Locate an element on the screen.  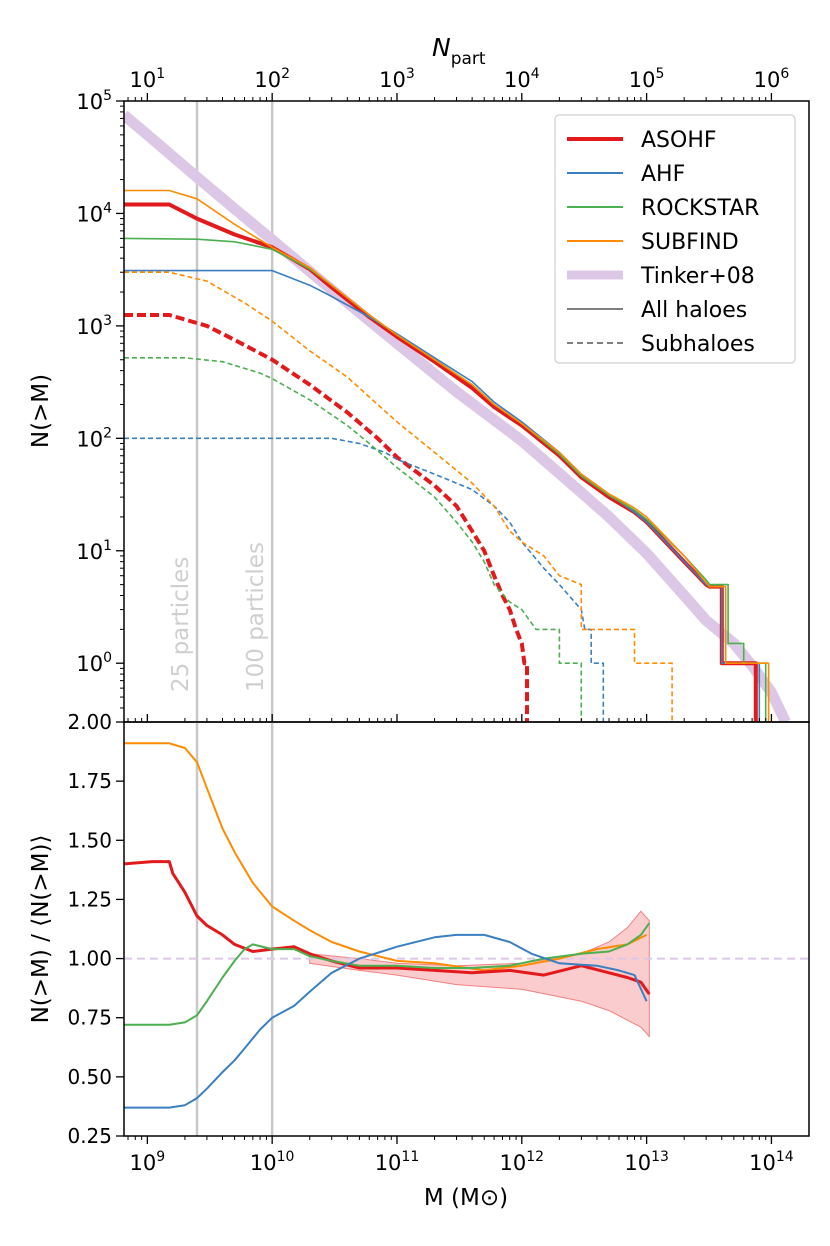
ratio-y-tick-label: 0.50 is located at coordinates (89, 1077).